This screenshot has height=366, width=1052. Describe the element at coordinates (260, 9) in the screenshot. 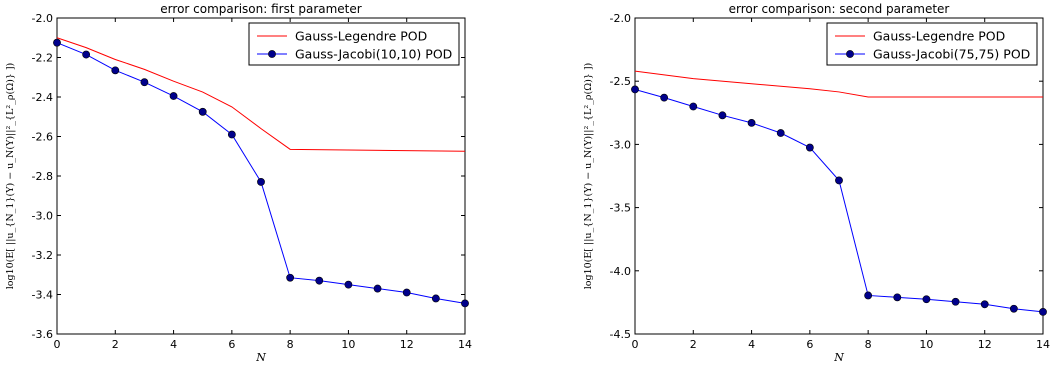

I see `chart-title: error comparison: first parameter` at that location.